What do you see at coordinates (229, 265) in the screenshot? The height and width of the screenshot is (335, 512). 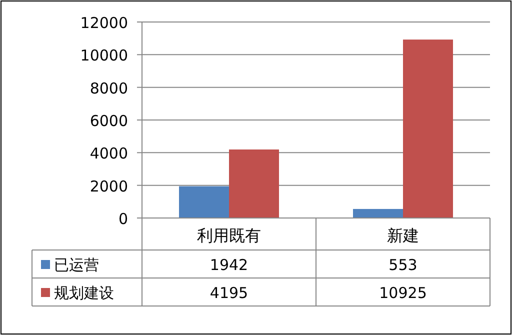 I see `data-label: 1942` at bounding box center [229, 265].